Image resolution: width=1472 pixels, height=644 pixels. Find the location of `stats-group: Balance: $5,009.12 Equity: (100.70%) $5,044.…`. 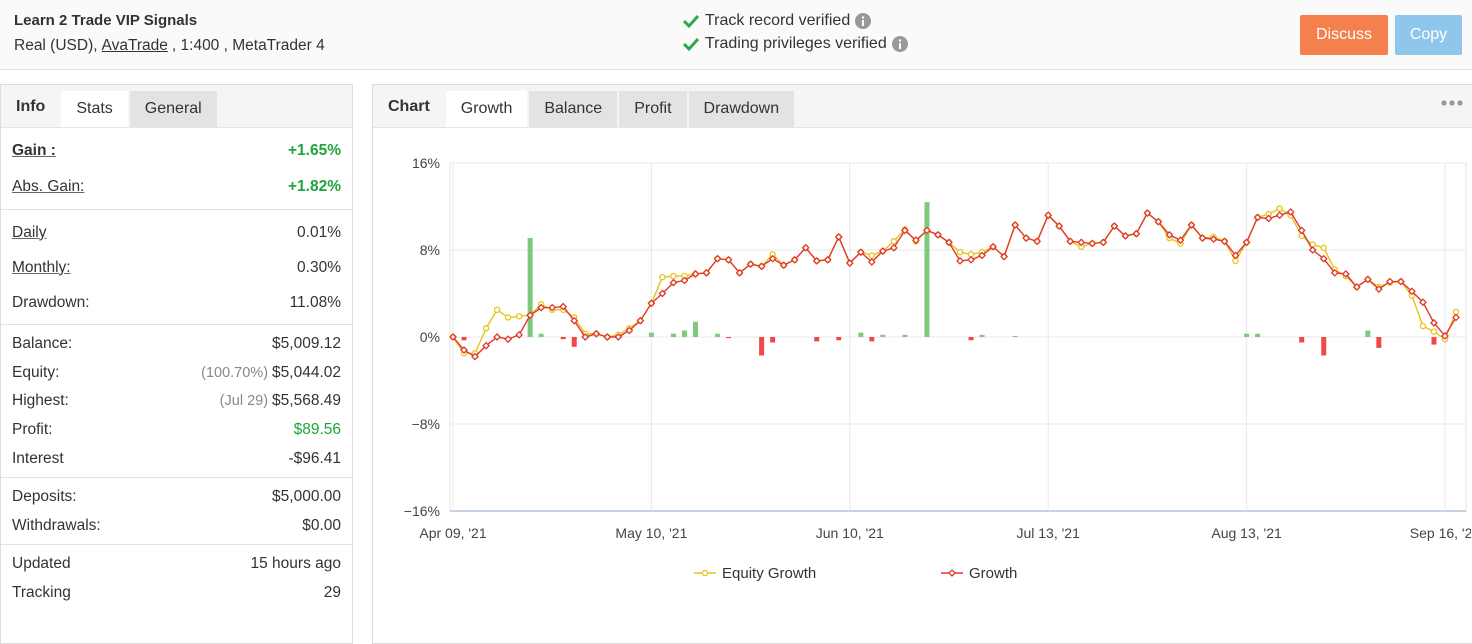

stats-group: Balance: $5,009.12 Equity: (100.70%) $5,044.… is located at coordinates (176, 401).